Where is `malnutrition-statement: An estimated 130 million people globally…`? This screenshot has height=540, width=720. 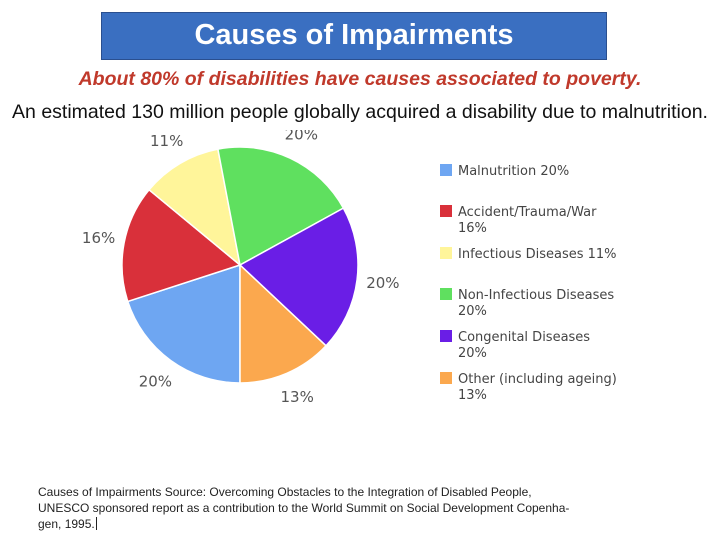
malnutrition-statement: An estimated 130 million people globally… is located at coordinates (360, 112).